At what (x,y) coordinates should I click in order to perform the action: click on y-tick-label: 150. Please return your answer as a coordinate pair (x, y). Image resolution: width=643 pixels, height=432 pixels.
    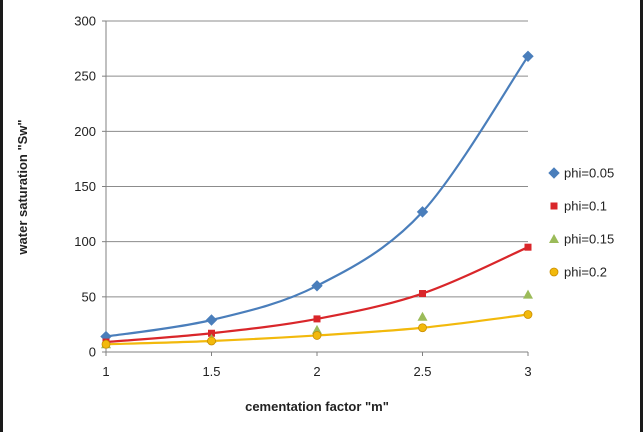
    Looking at the image, I should click on (85, 186).